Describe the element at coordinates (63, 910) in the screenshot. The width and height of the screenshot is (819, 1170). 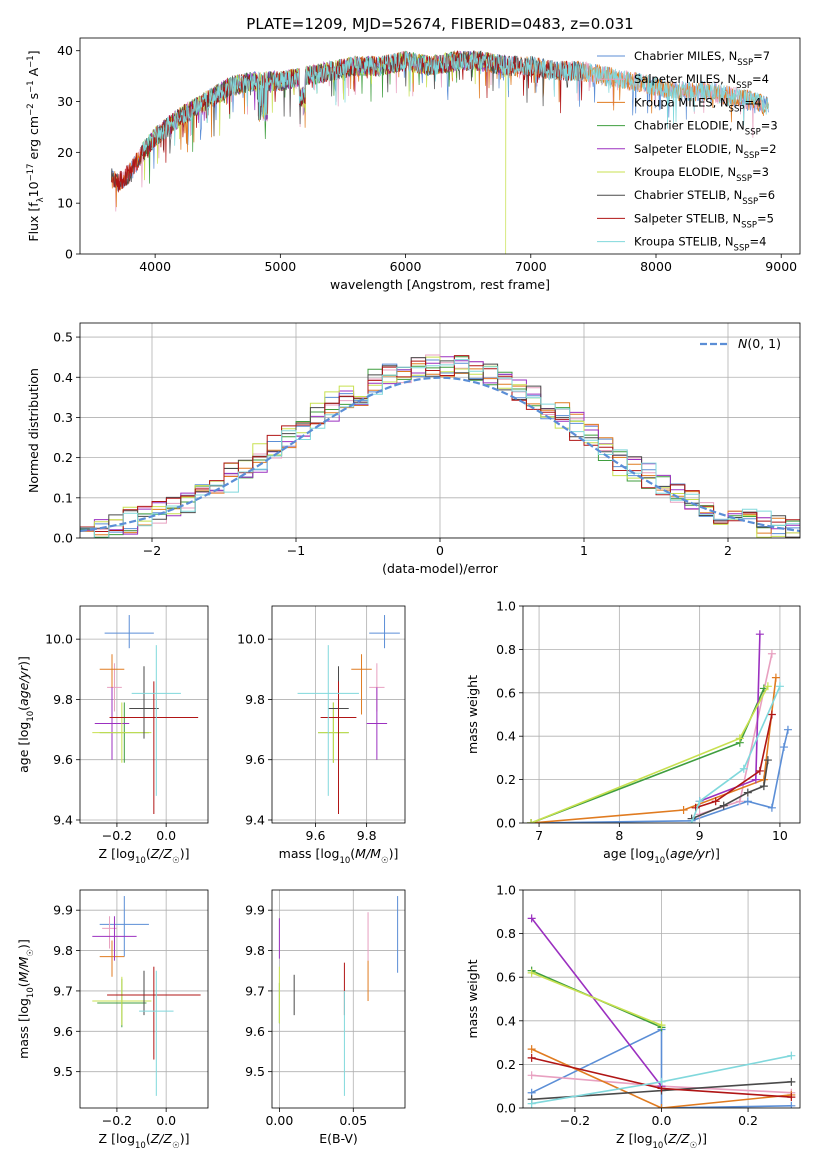
I see `y-tick-label: 9.9` at that location.